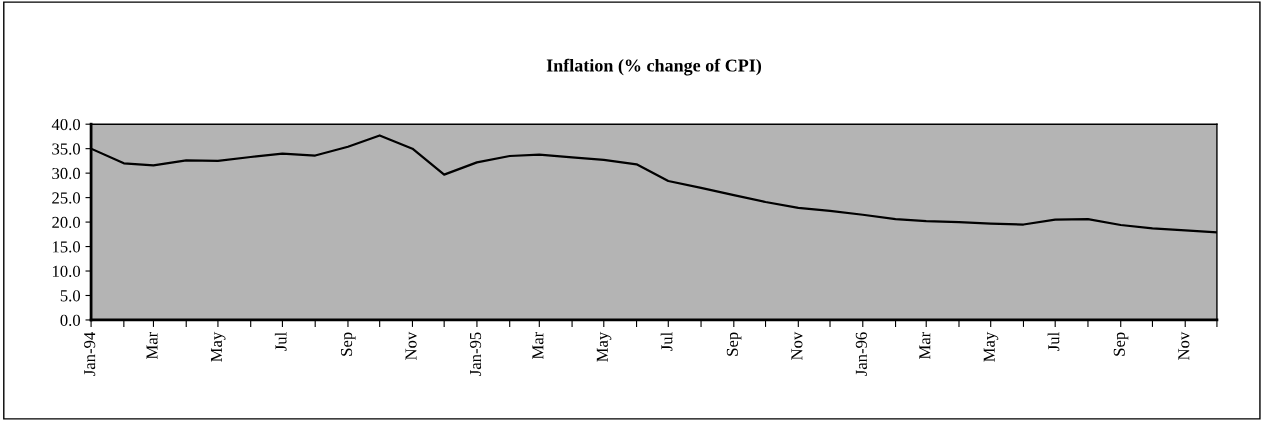  Describe the element at coordinates (70, 320) in the screenshot. I see `y-tick-label: 0.0` at that location.